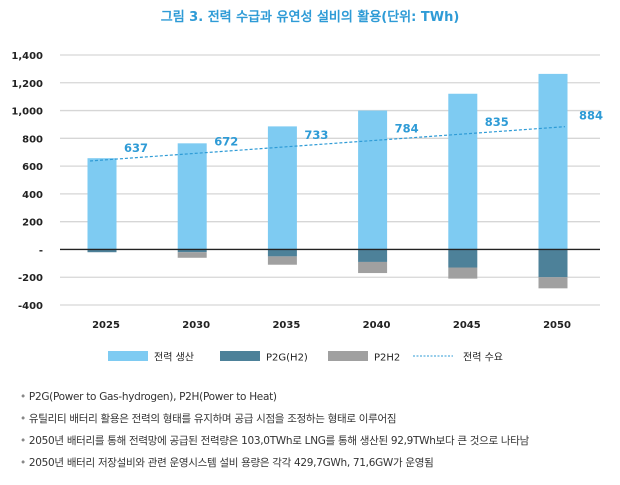 Image resolution: width=620 pixels, height=485 pixels. What do you see at coordinates (226, 142) in the screenshot?
I see `demand-data-label: 672` at bounding box center [226, 142].